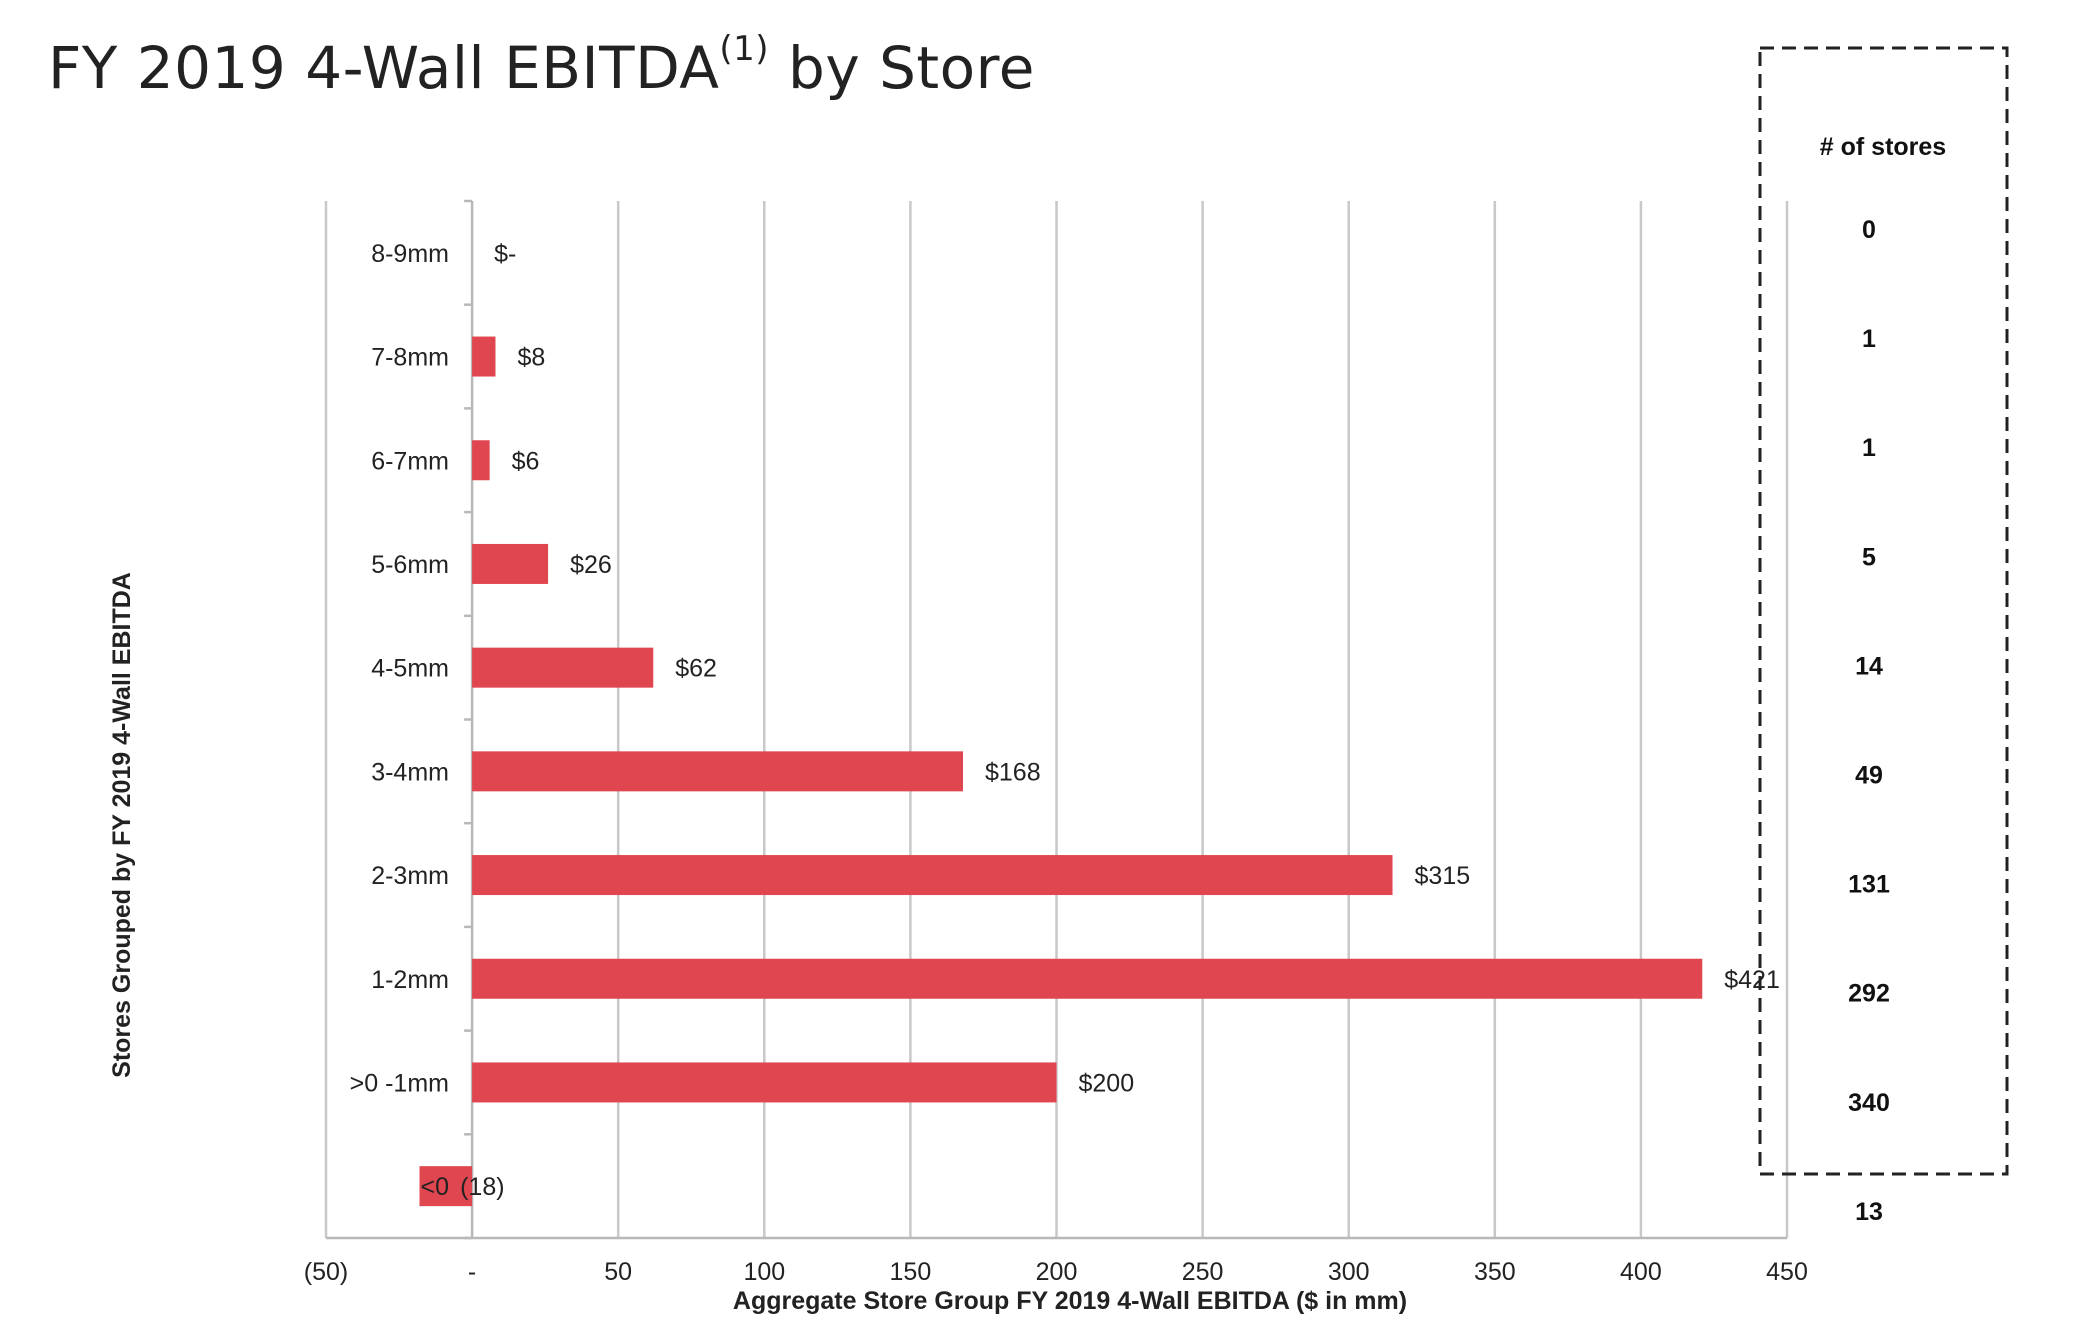  Describe the element at coordinates (696, 669) in the screenshot. I see `data-label: $62` at that location.